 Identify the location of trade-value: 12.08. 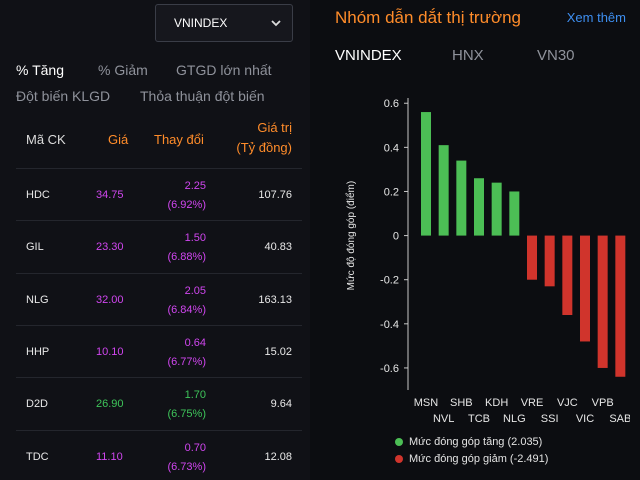
(278, 456).